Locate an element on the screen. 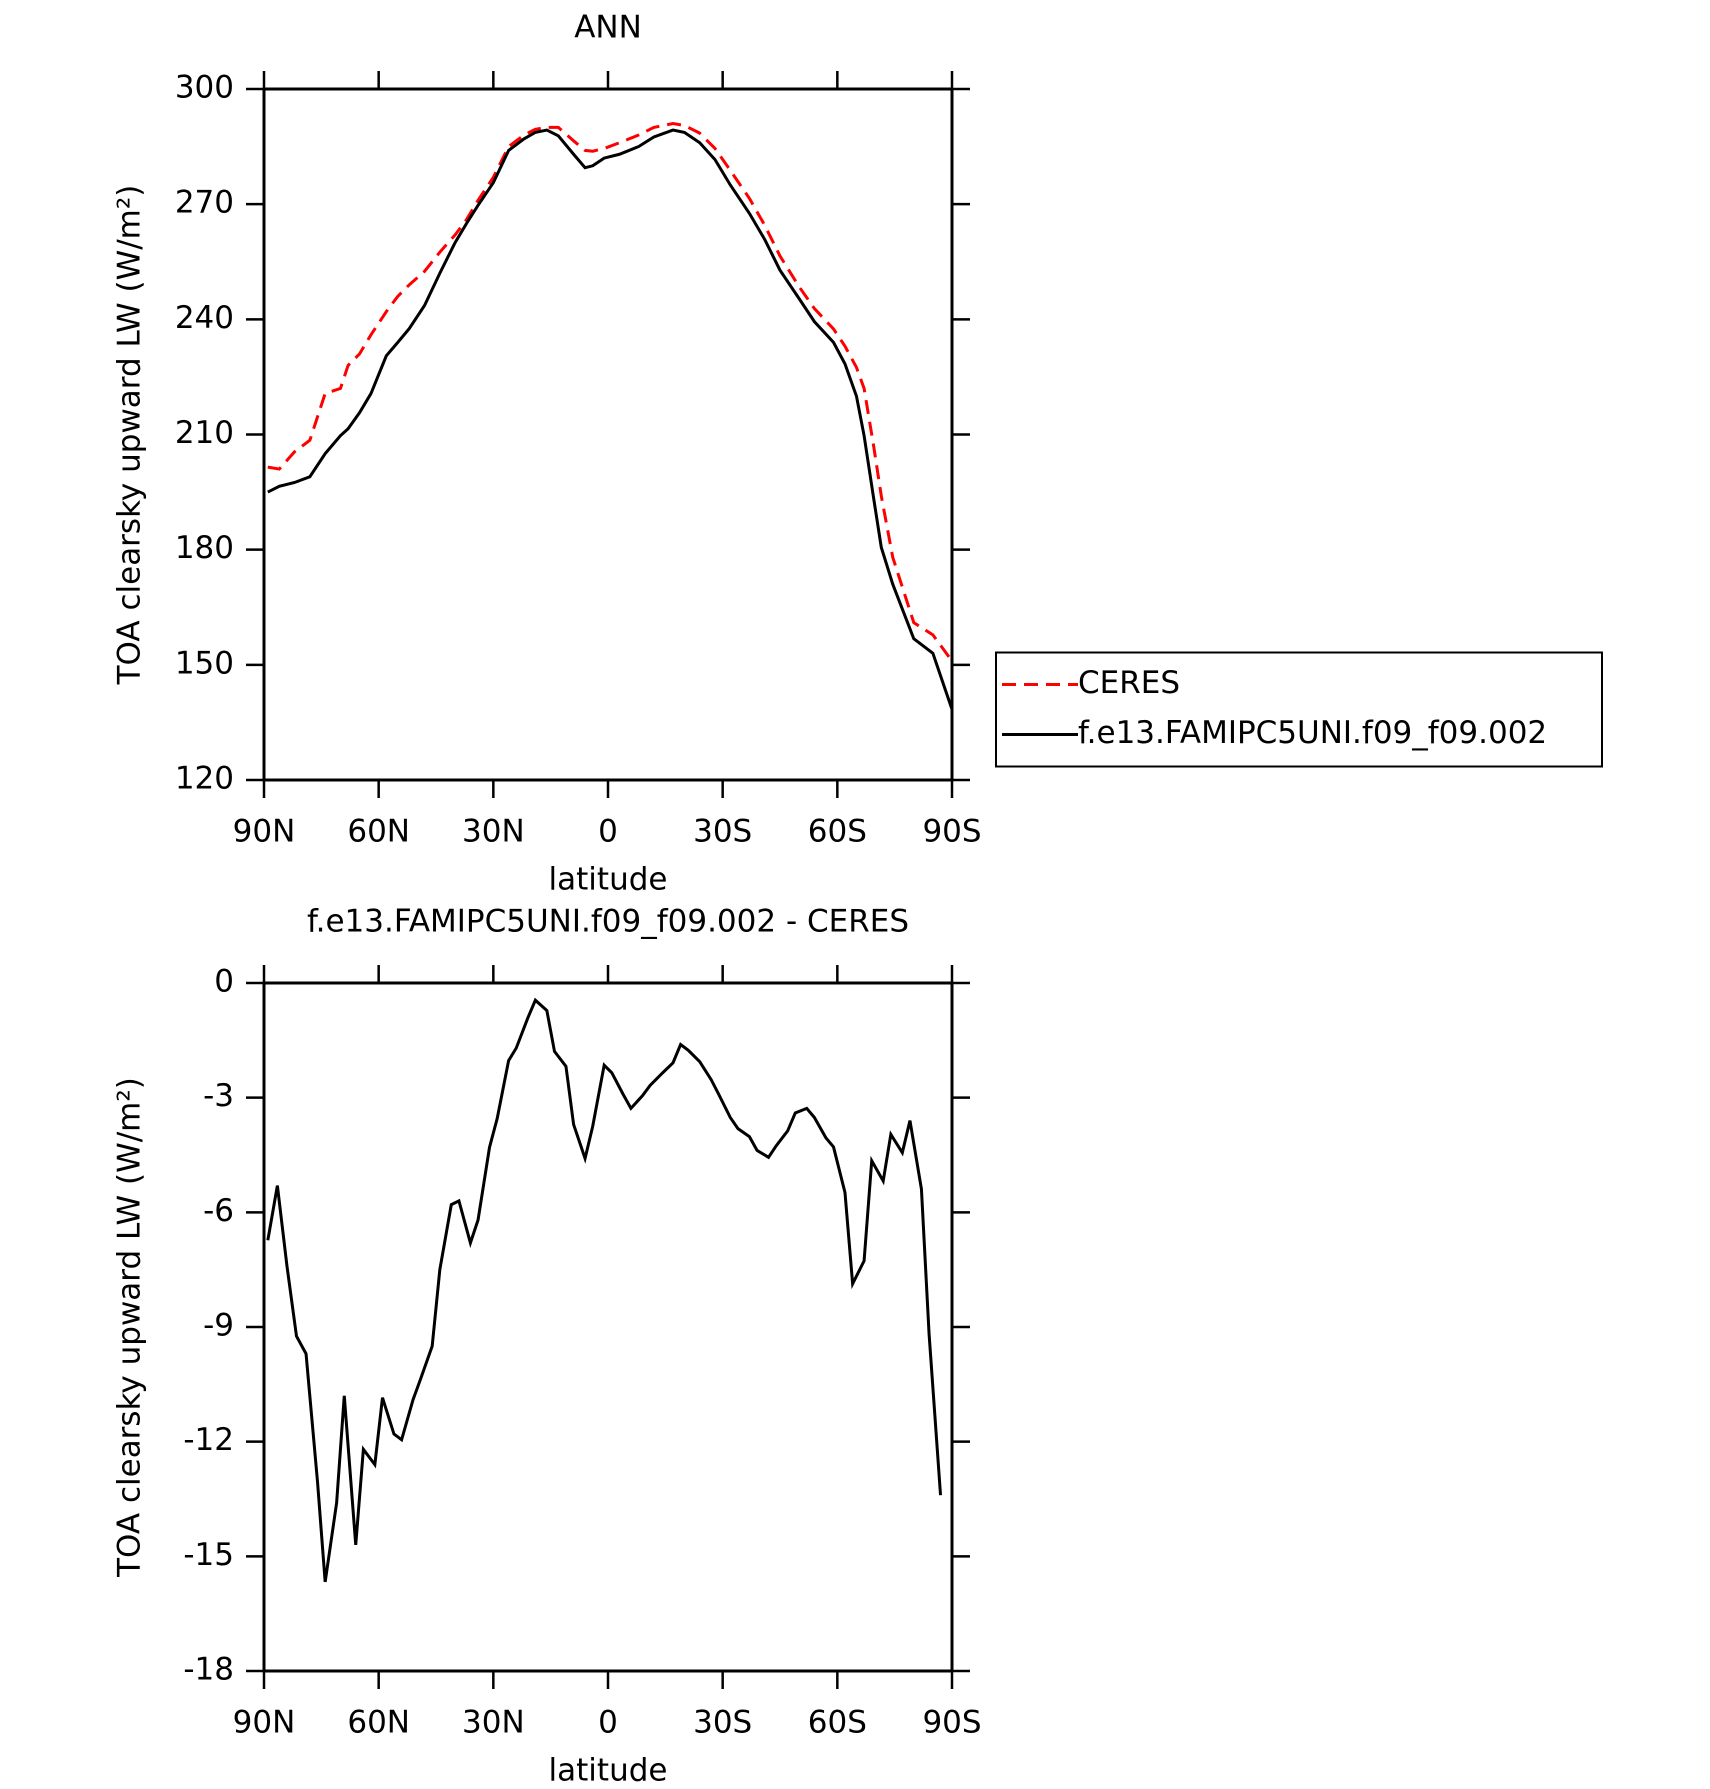 The image size is (1710, 1789). y-tick-label: 240 is located at coordinates (204, 318).